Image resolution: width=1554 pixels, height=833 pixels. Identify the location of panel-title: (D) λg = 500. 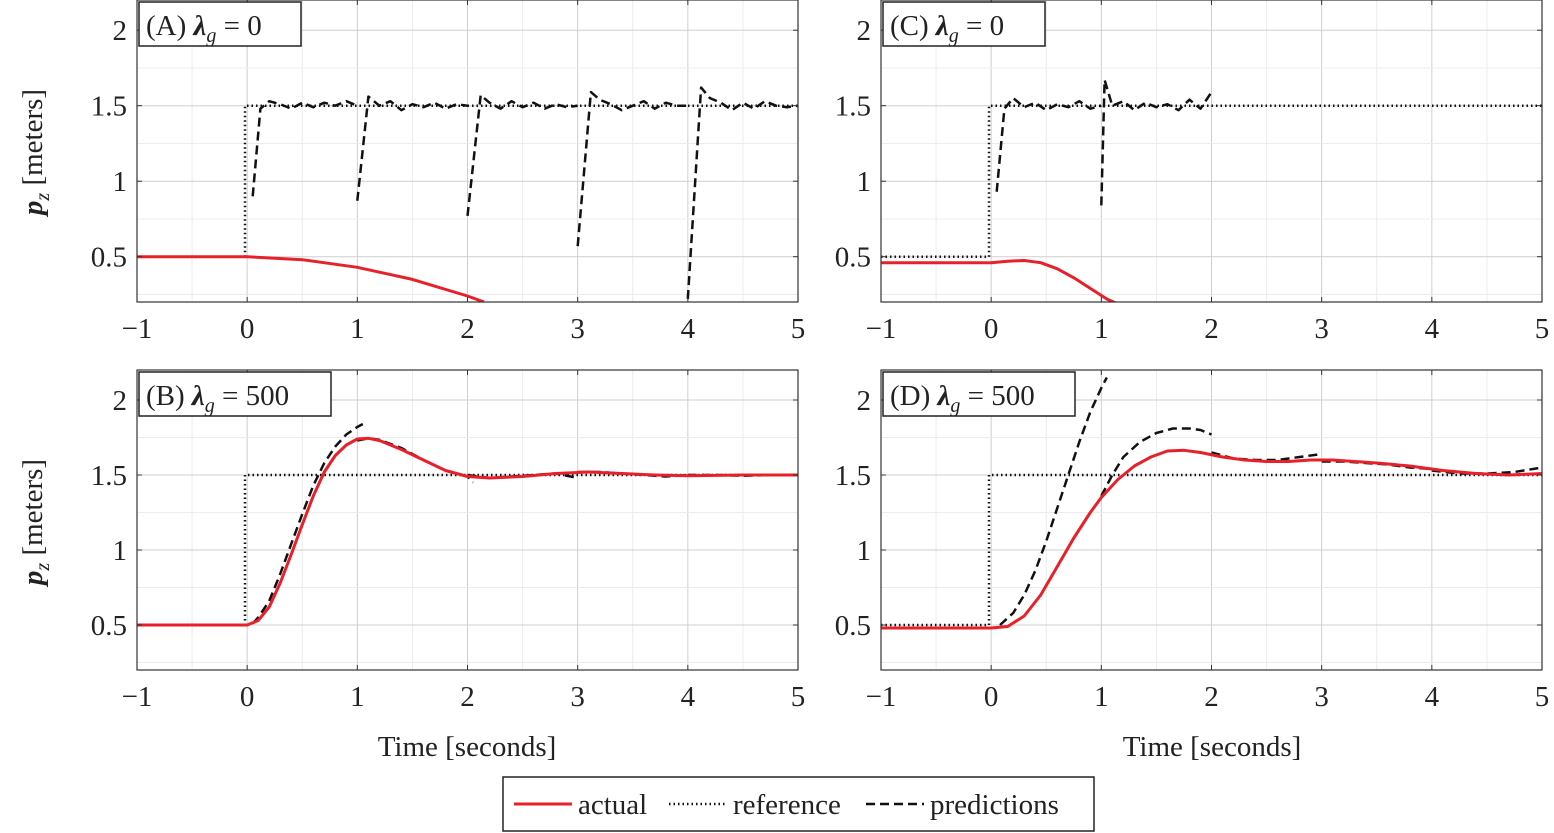
(979, 394).